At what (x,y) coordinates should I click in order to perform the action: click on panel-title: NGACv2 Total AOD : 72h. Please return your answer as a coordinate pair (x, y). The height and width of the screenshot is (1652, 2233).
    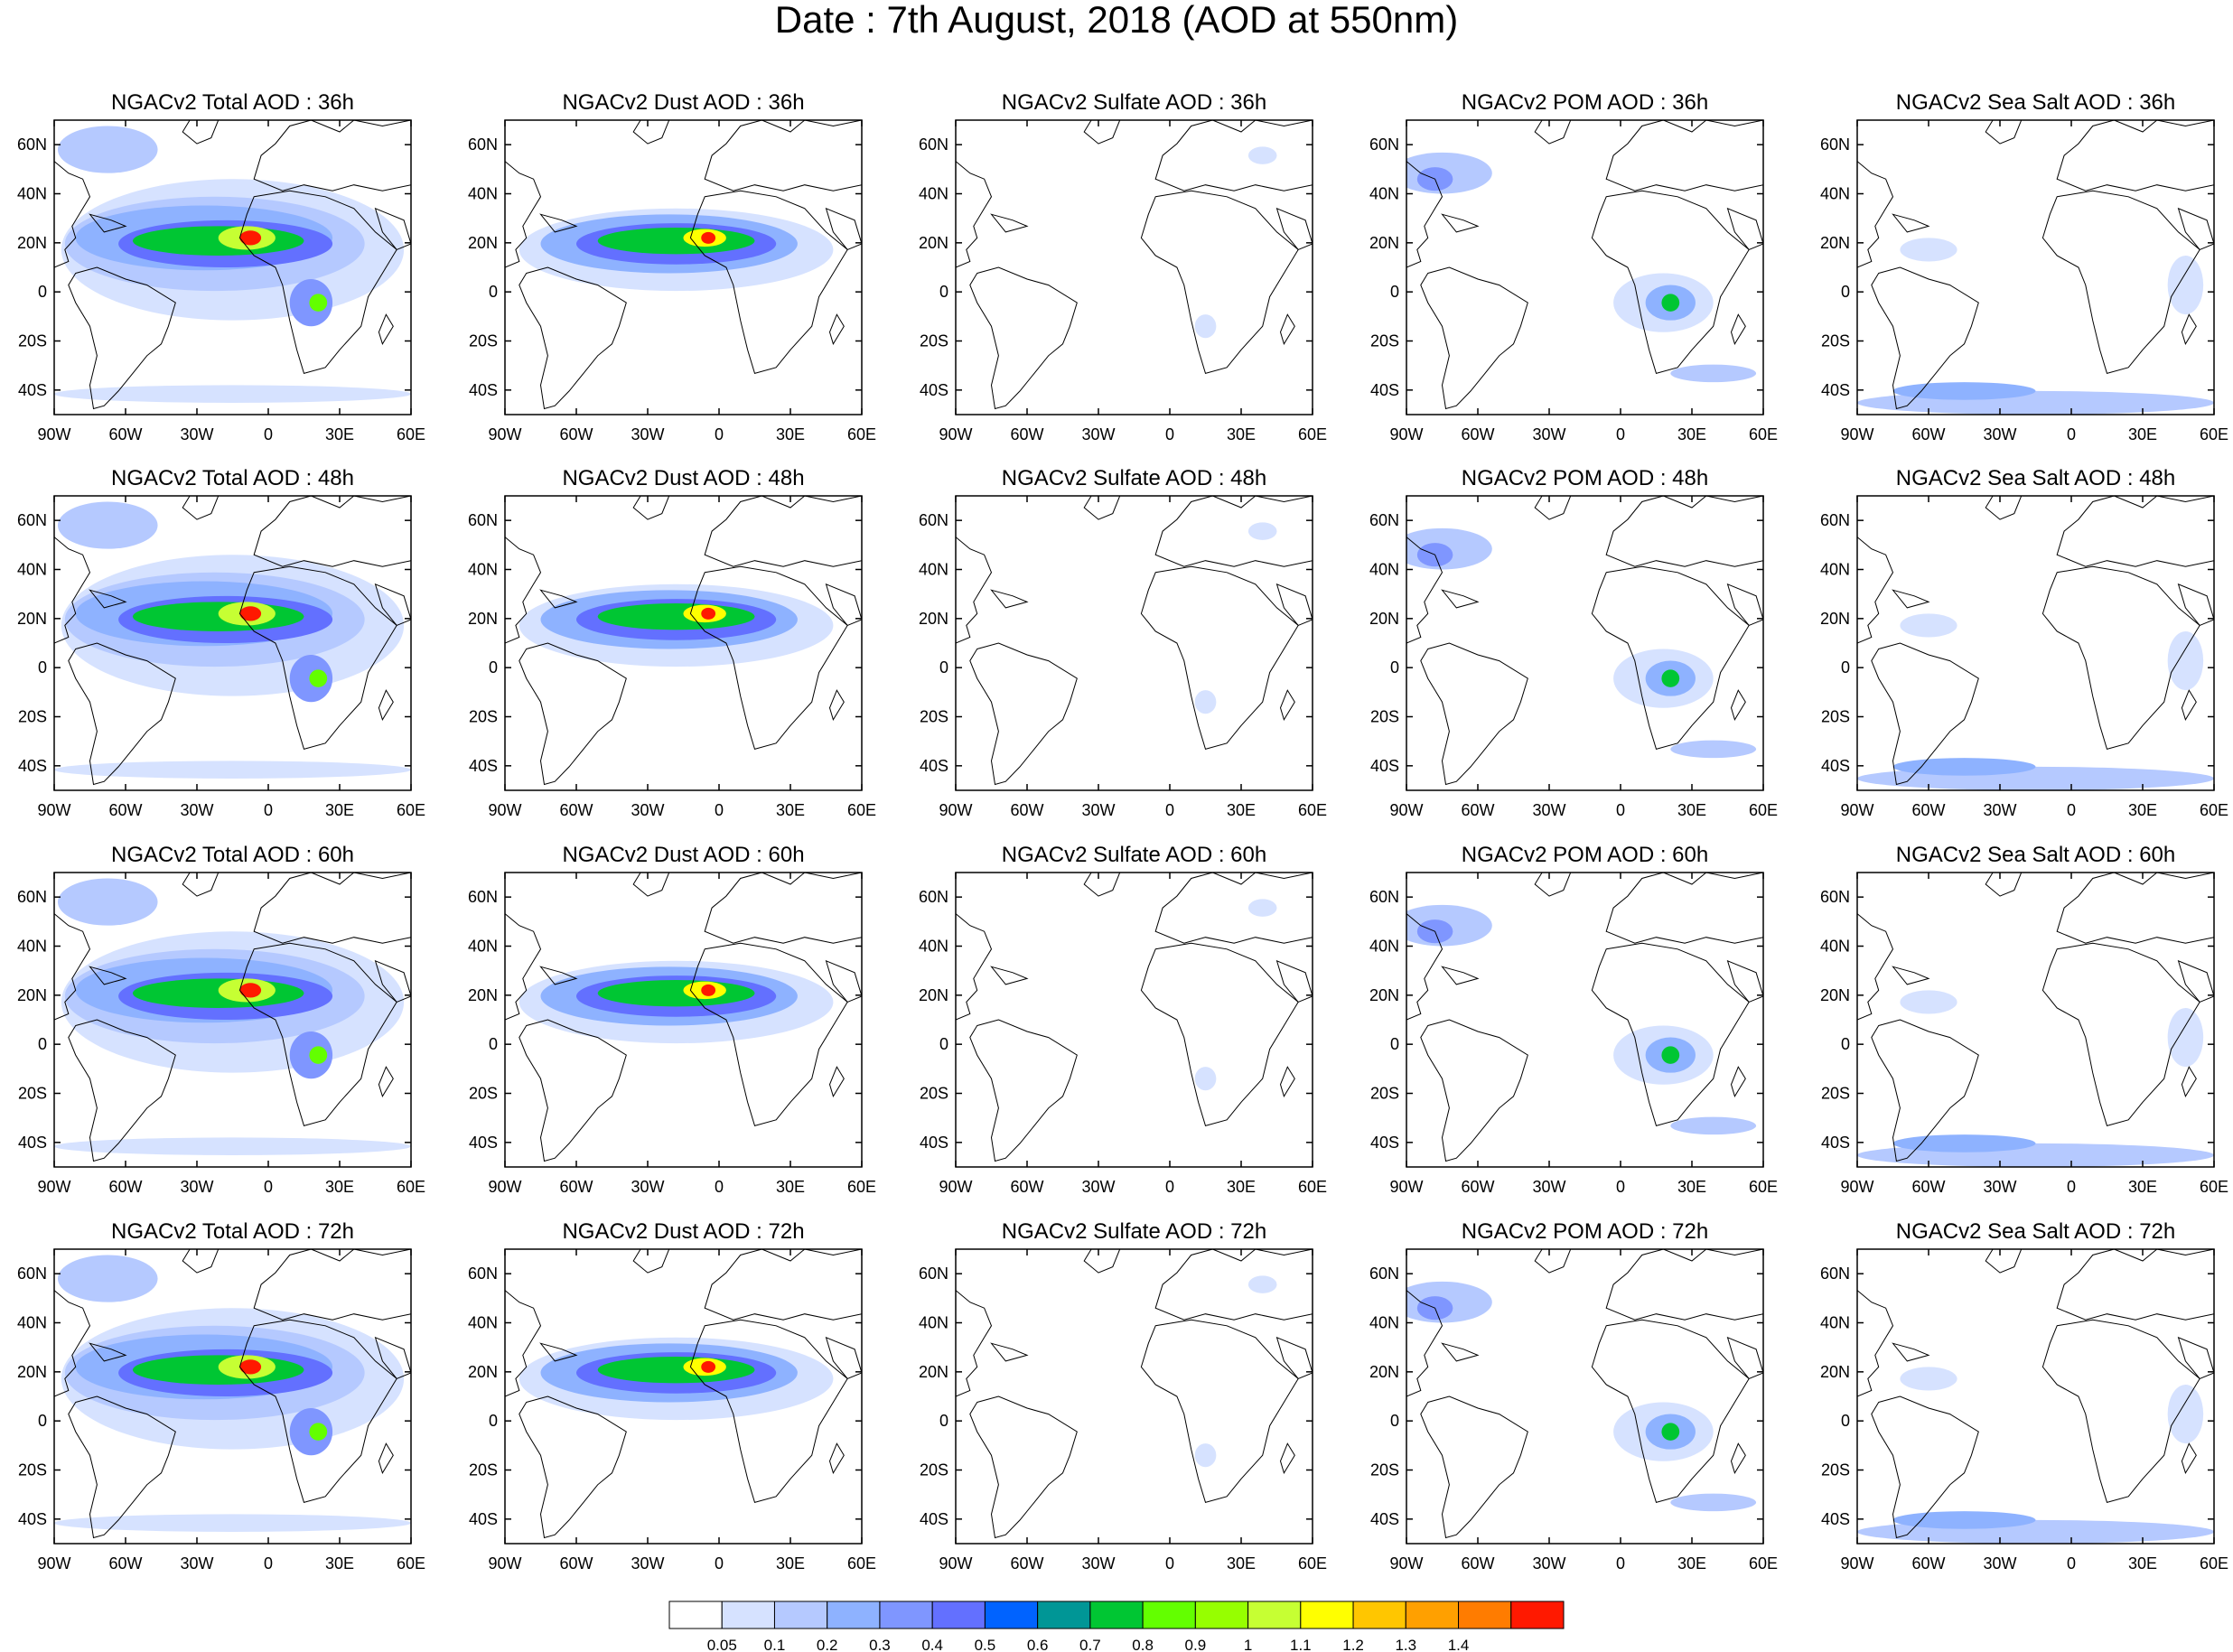
    Looking at the image, I should click on (232, 1231).